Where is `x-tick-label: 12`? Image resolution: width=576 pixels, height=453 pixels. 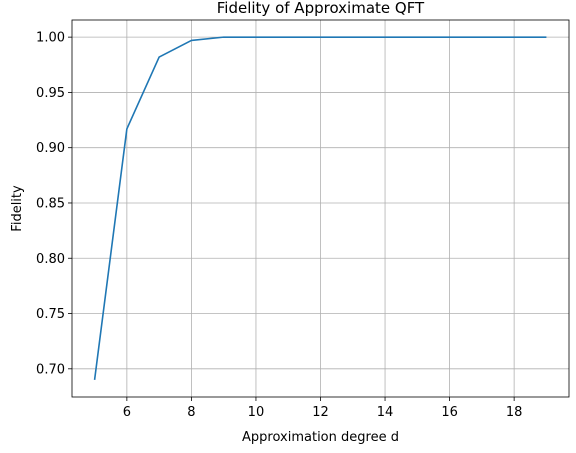 x-tick-label: 12 is located at coordinates (320, 412).